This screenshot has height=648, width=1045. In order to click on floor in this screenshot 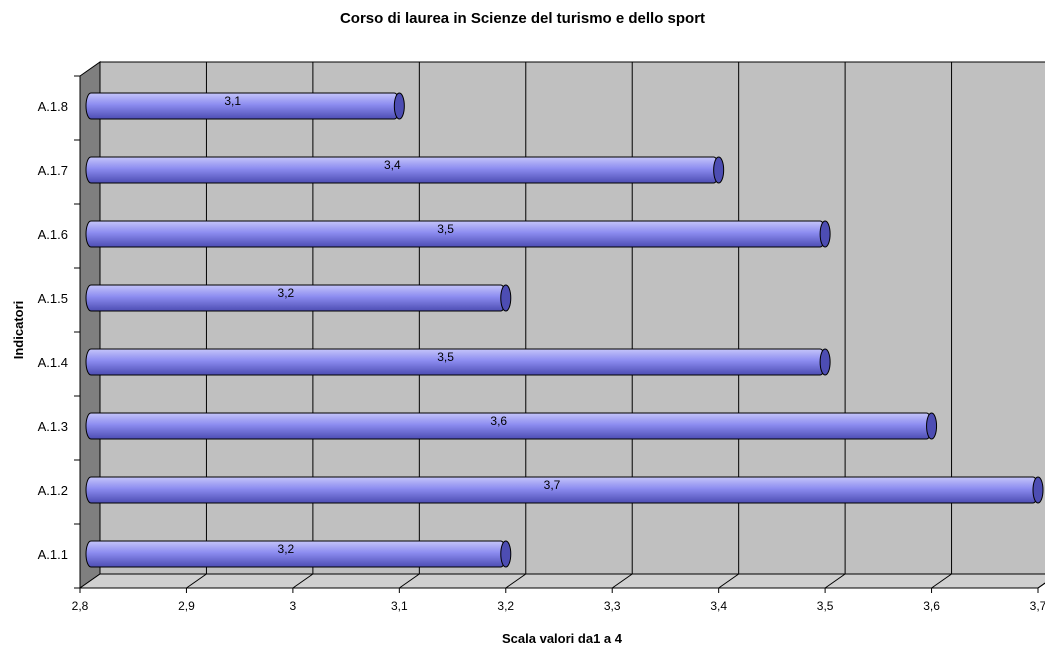, I will do `click(561, 581)`.